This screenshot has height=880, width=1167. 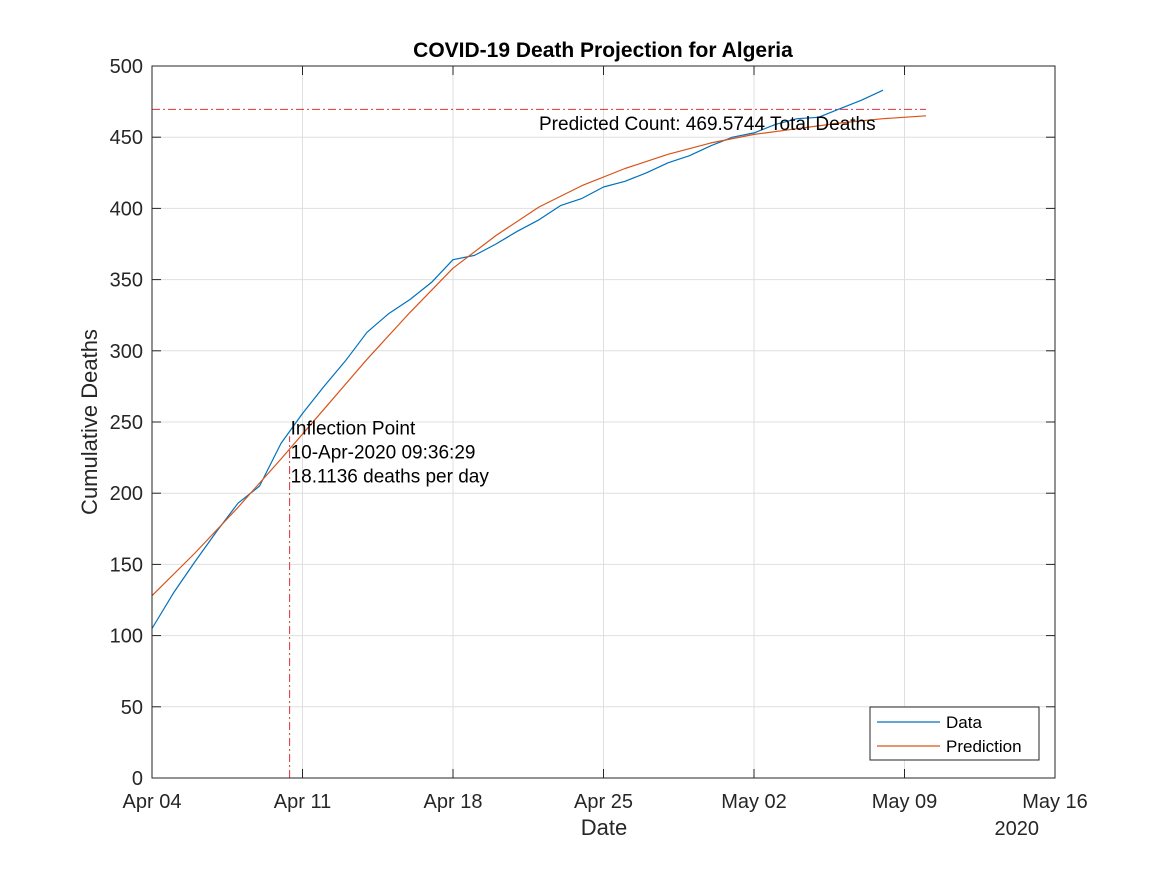 I want to click on chart-title: COVID-19 Death Projection for Algeria, so click(x=603, y=50).